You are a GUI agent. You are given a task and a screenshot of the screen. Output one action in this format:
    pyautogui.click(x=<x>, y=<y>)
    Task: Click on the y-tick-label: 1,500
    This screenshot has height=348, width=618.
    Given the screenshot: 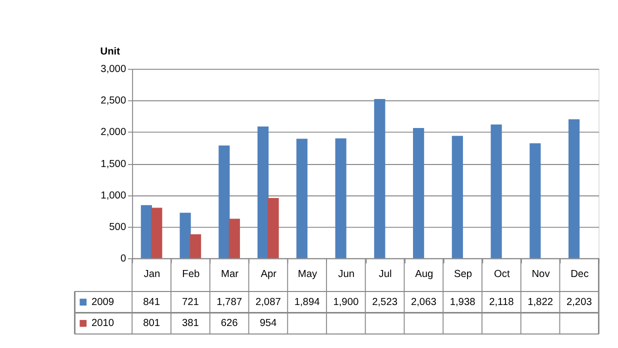 What is the action you would take?
    pyautogui.click(x=113, y=164)
    